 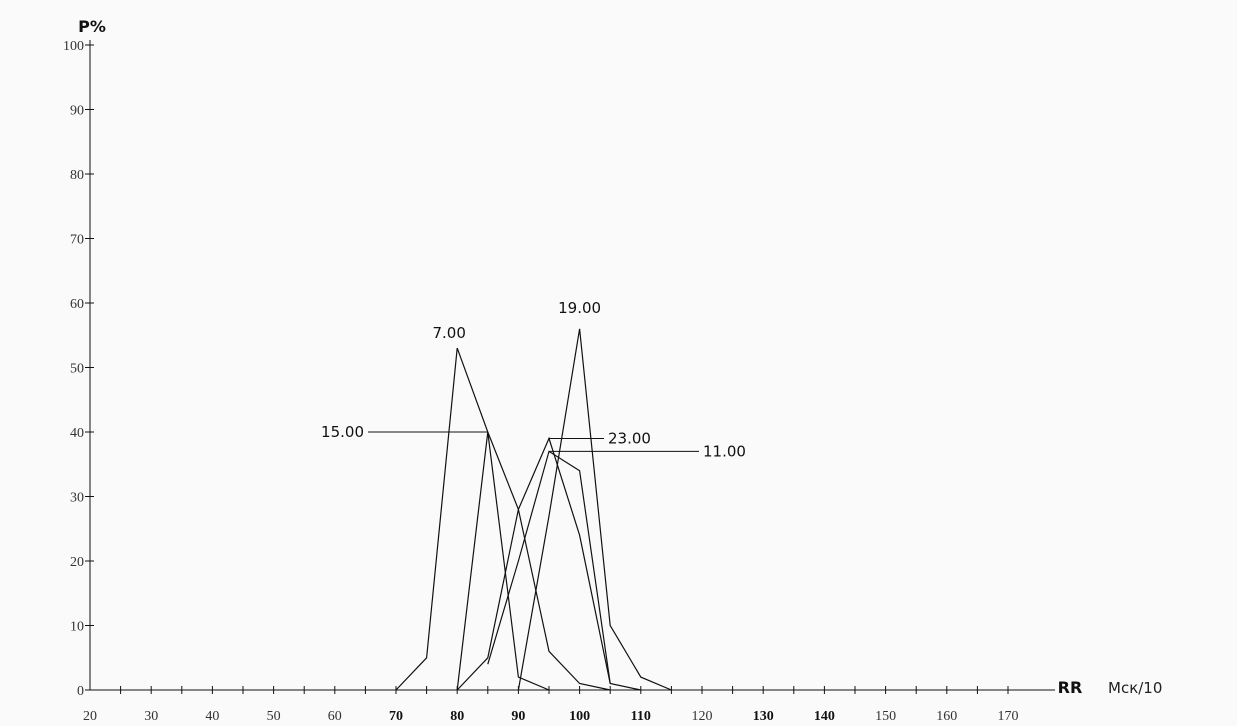 I want to click on x-tick-label: 70, so click(x=396, y=716).